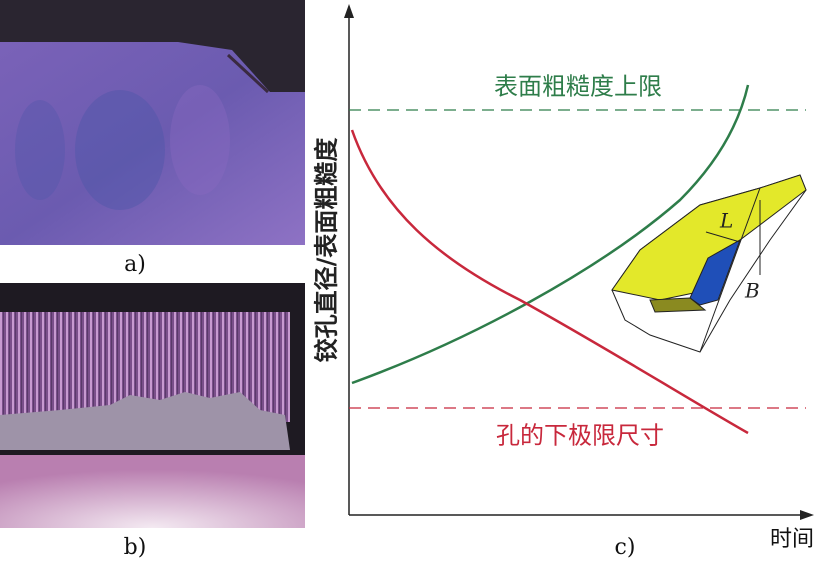  I want to click on tool-inset, so click(709, 263).